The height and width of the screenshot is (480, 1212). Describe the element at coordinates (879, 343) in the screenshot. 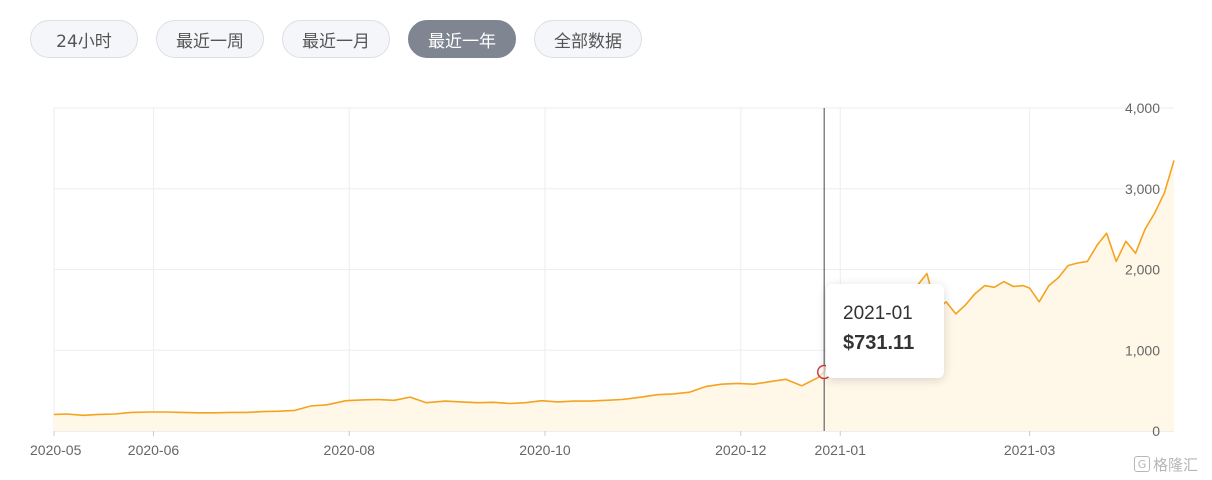

I see `tooltip-value: $731.11` at that location.